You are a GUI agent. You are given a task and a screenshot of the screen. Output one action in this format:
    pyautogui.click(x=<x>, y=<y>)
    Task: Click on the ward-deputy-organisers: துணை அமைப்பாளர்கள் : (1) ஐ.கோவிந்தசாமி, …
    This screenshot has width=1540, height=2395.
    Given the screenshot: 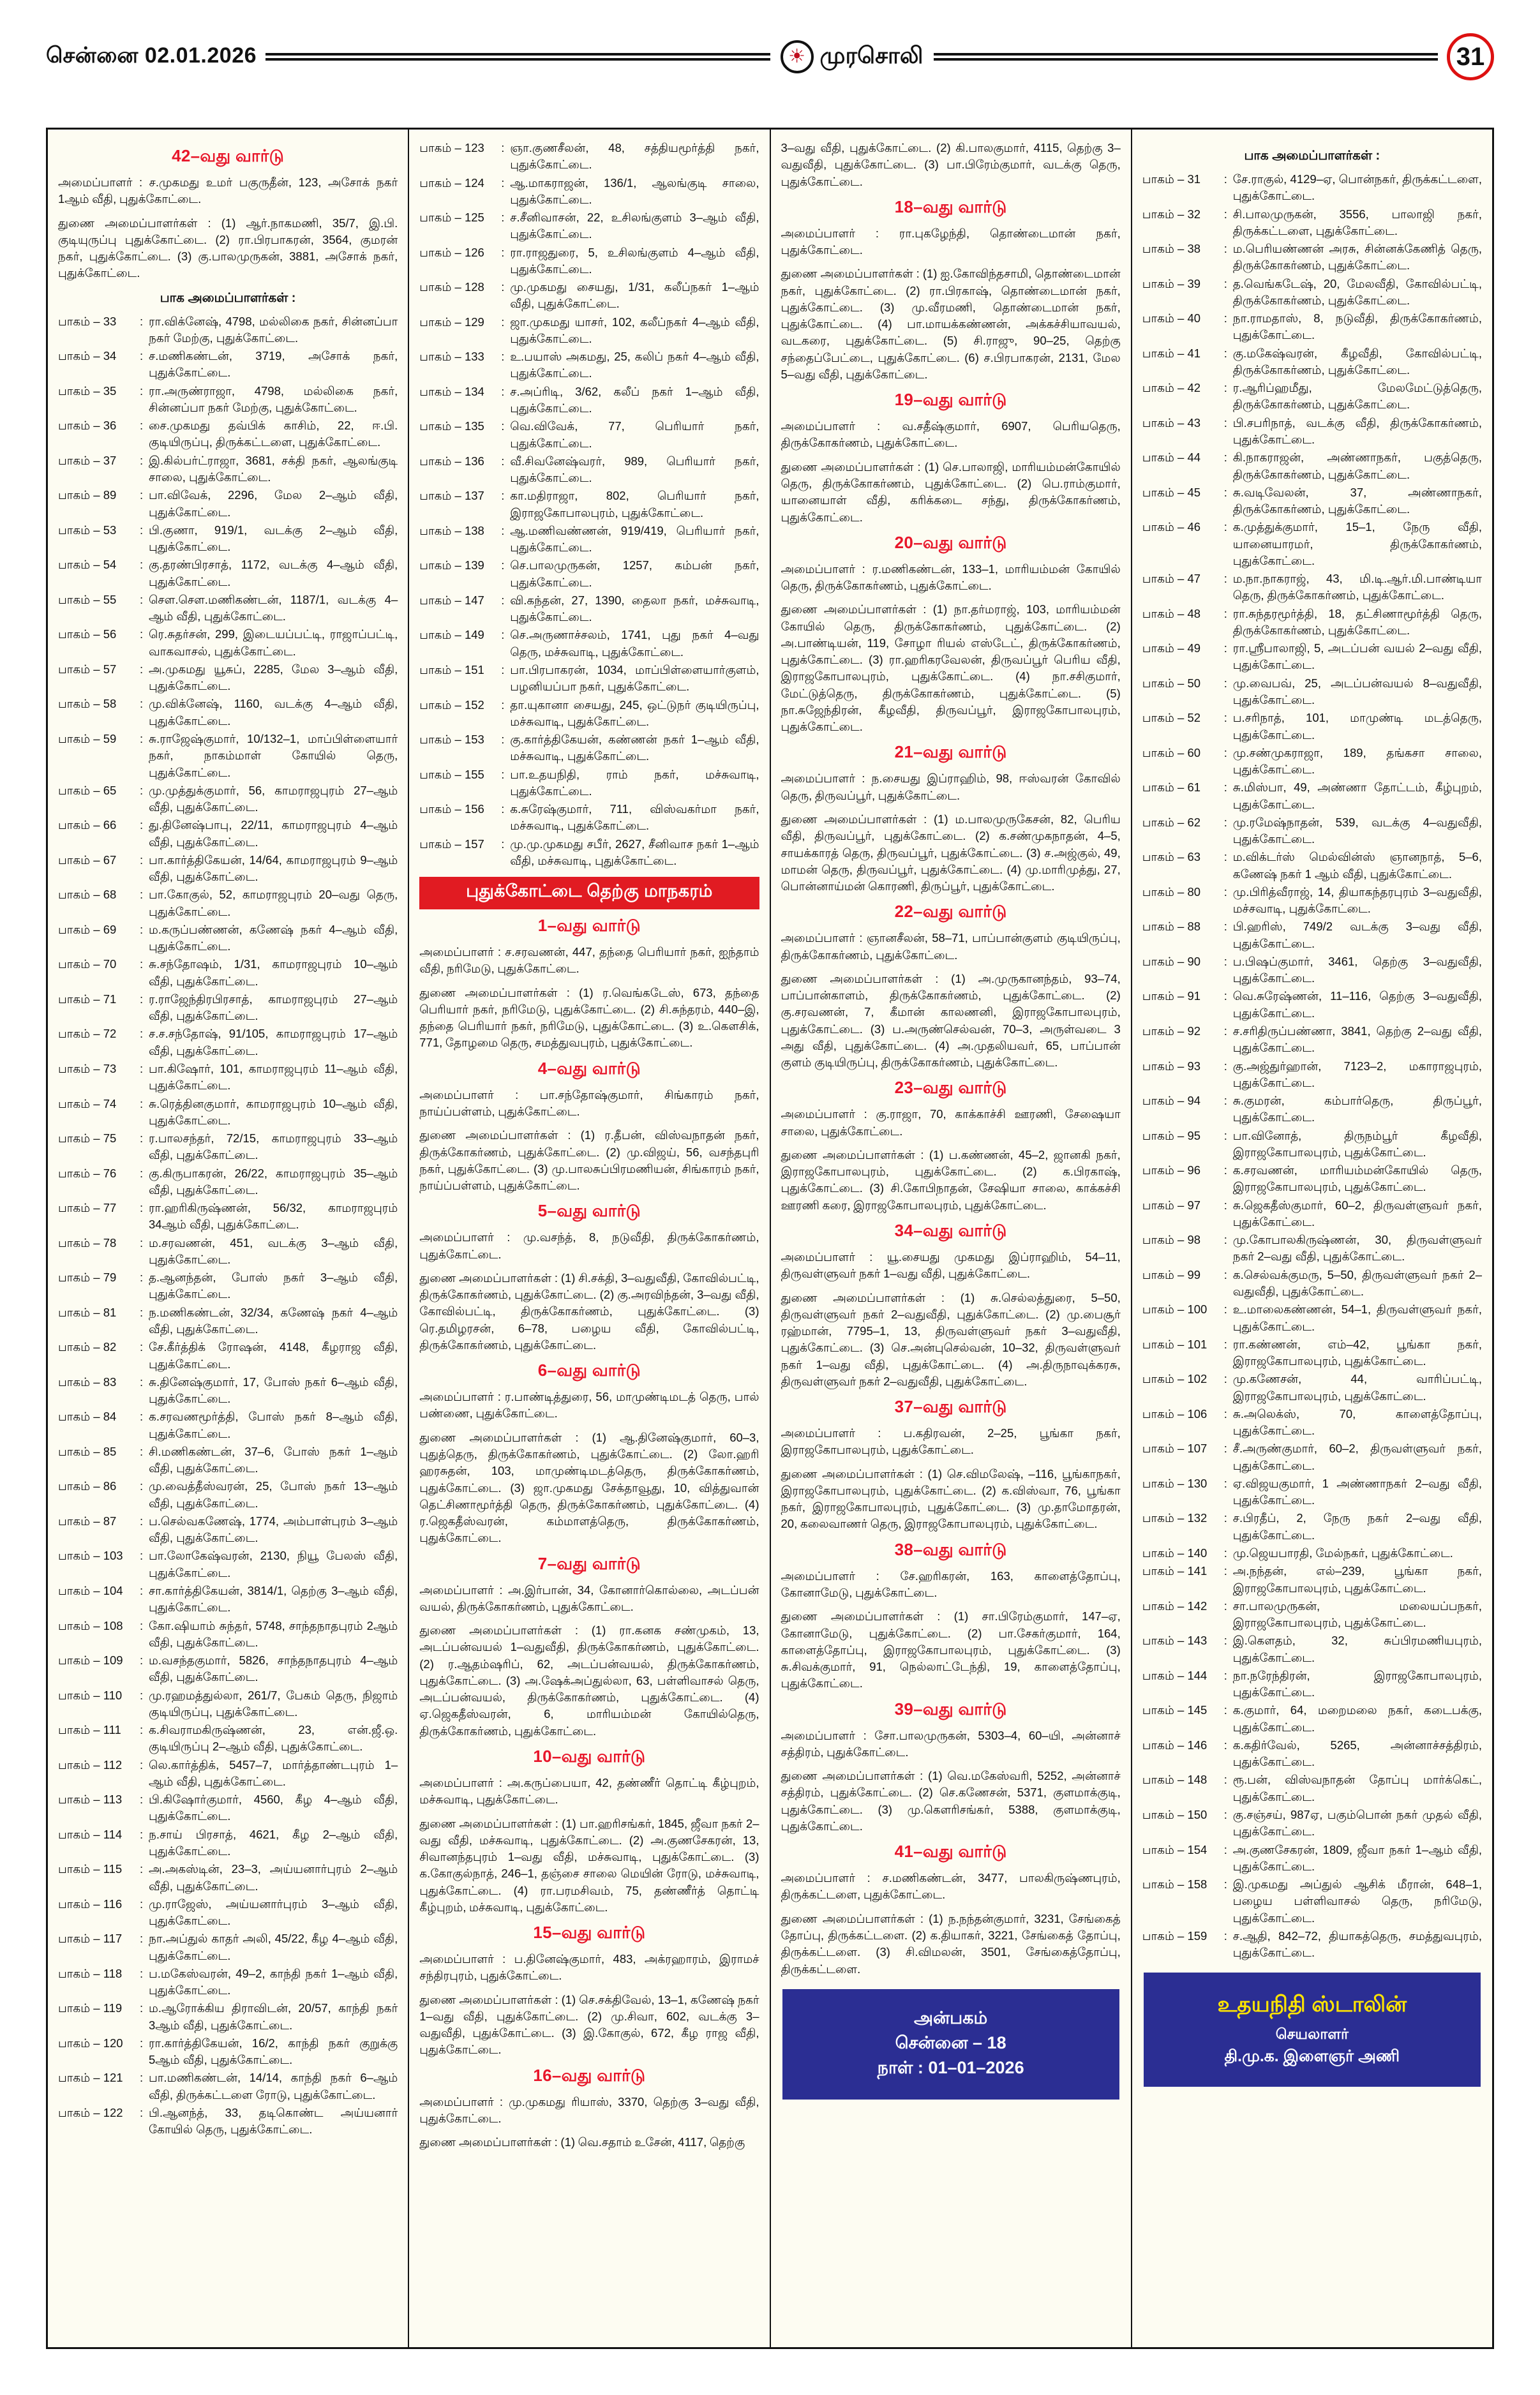 What is the action you would take?
    pyautogui.click(x=951, y=324)
    